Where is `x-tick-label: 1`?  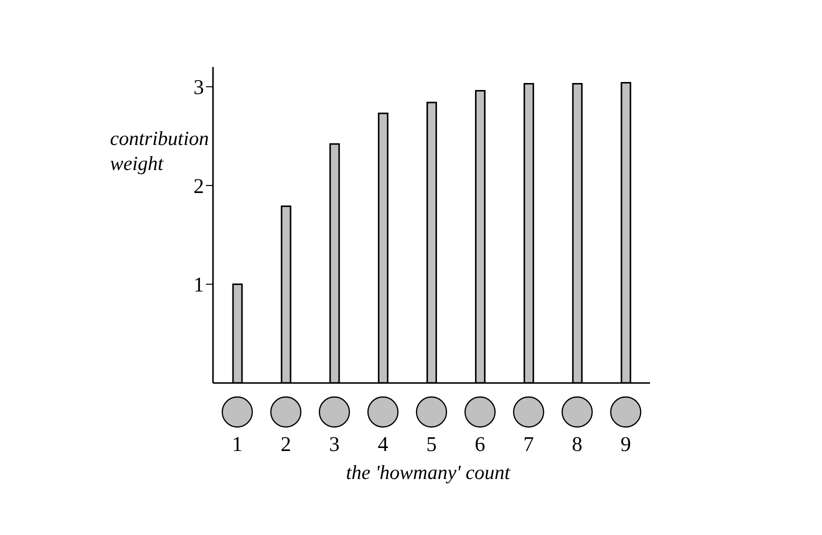
x-tick-label: 1 is located at coordinates (237, 444).